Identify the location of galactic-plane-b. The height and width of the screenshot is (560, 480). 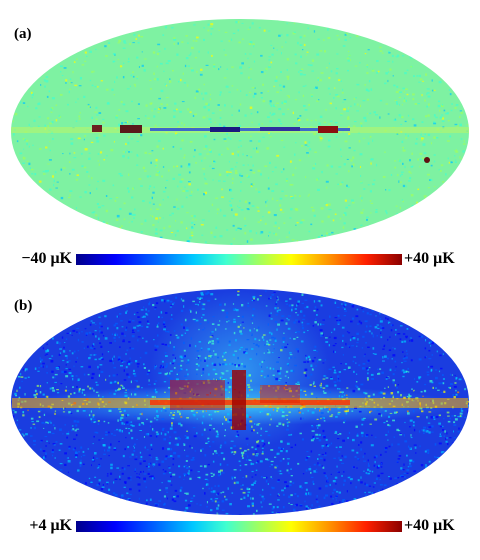
(240, 400).